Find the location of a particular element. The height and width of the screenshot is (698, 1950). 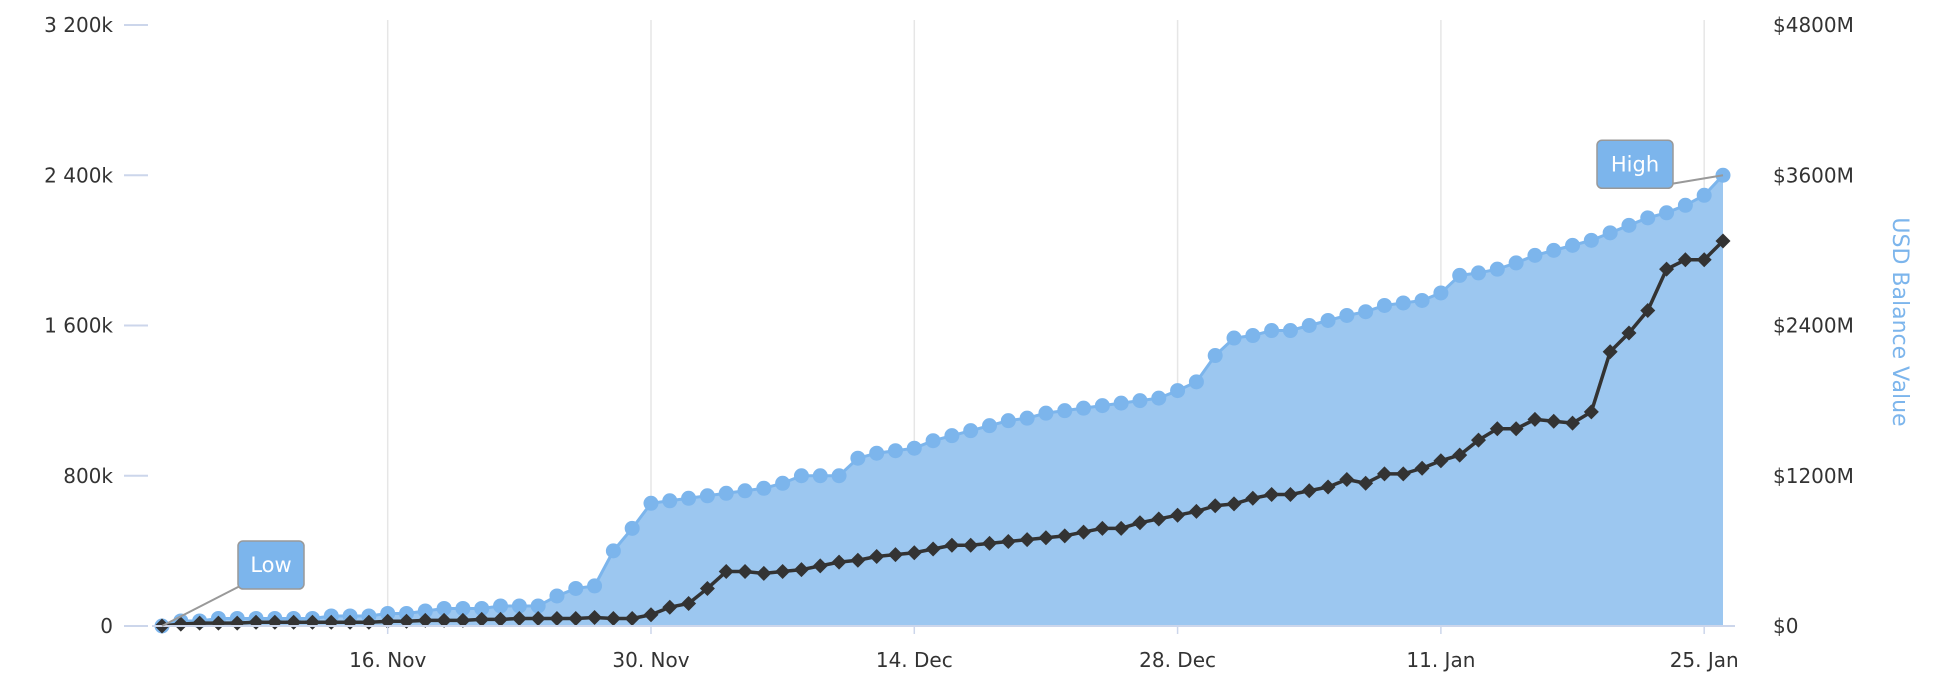

right-axis-tick-label: $3600M is located at coordinates (1813, 175).